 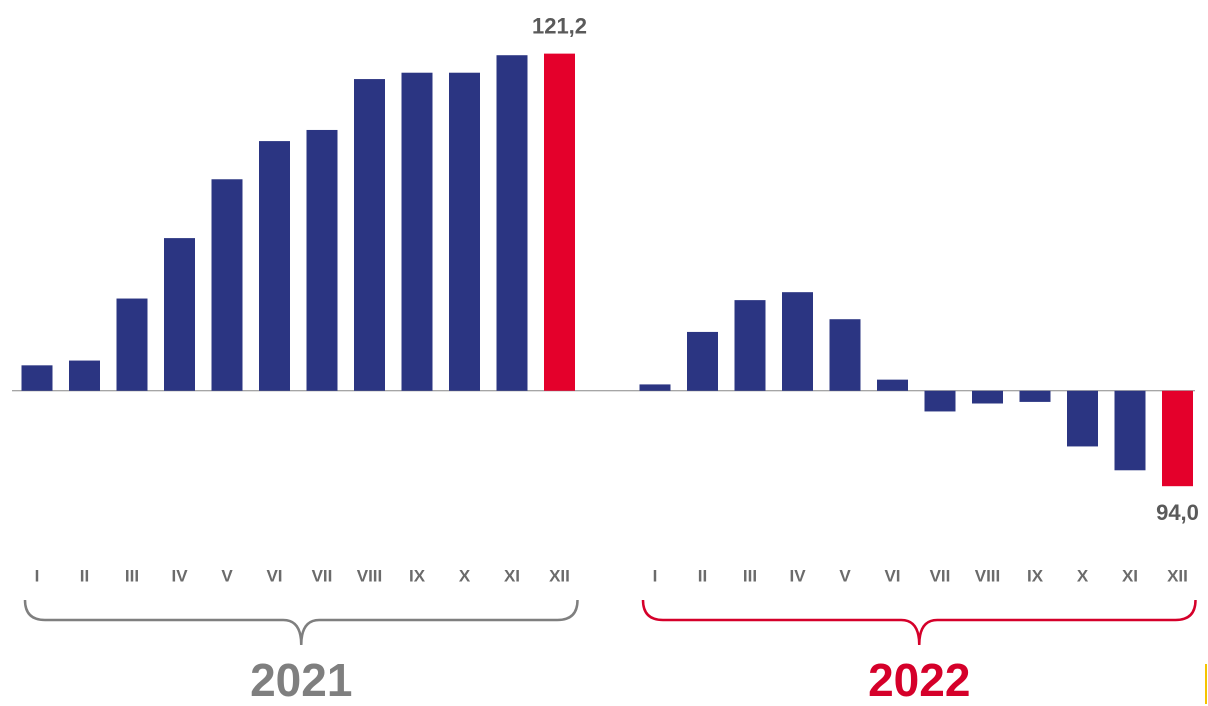 I want to click on year-label: 2021, so click(x=301, y=680).